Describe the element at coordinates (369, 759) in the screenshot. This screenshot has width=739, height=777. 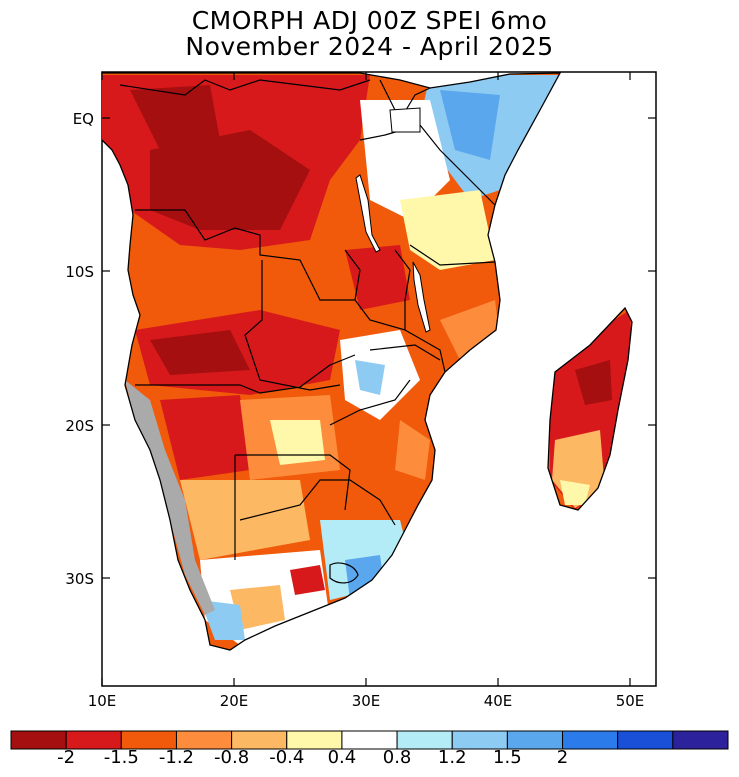
I see `colorbar-labels: -2 -1.5 -1.2 -0.8 -0.4 0.4 0.8 1.2 1.5 2` at that location.